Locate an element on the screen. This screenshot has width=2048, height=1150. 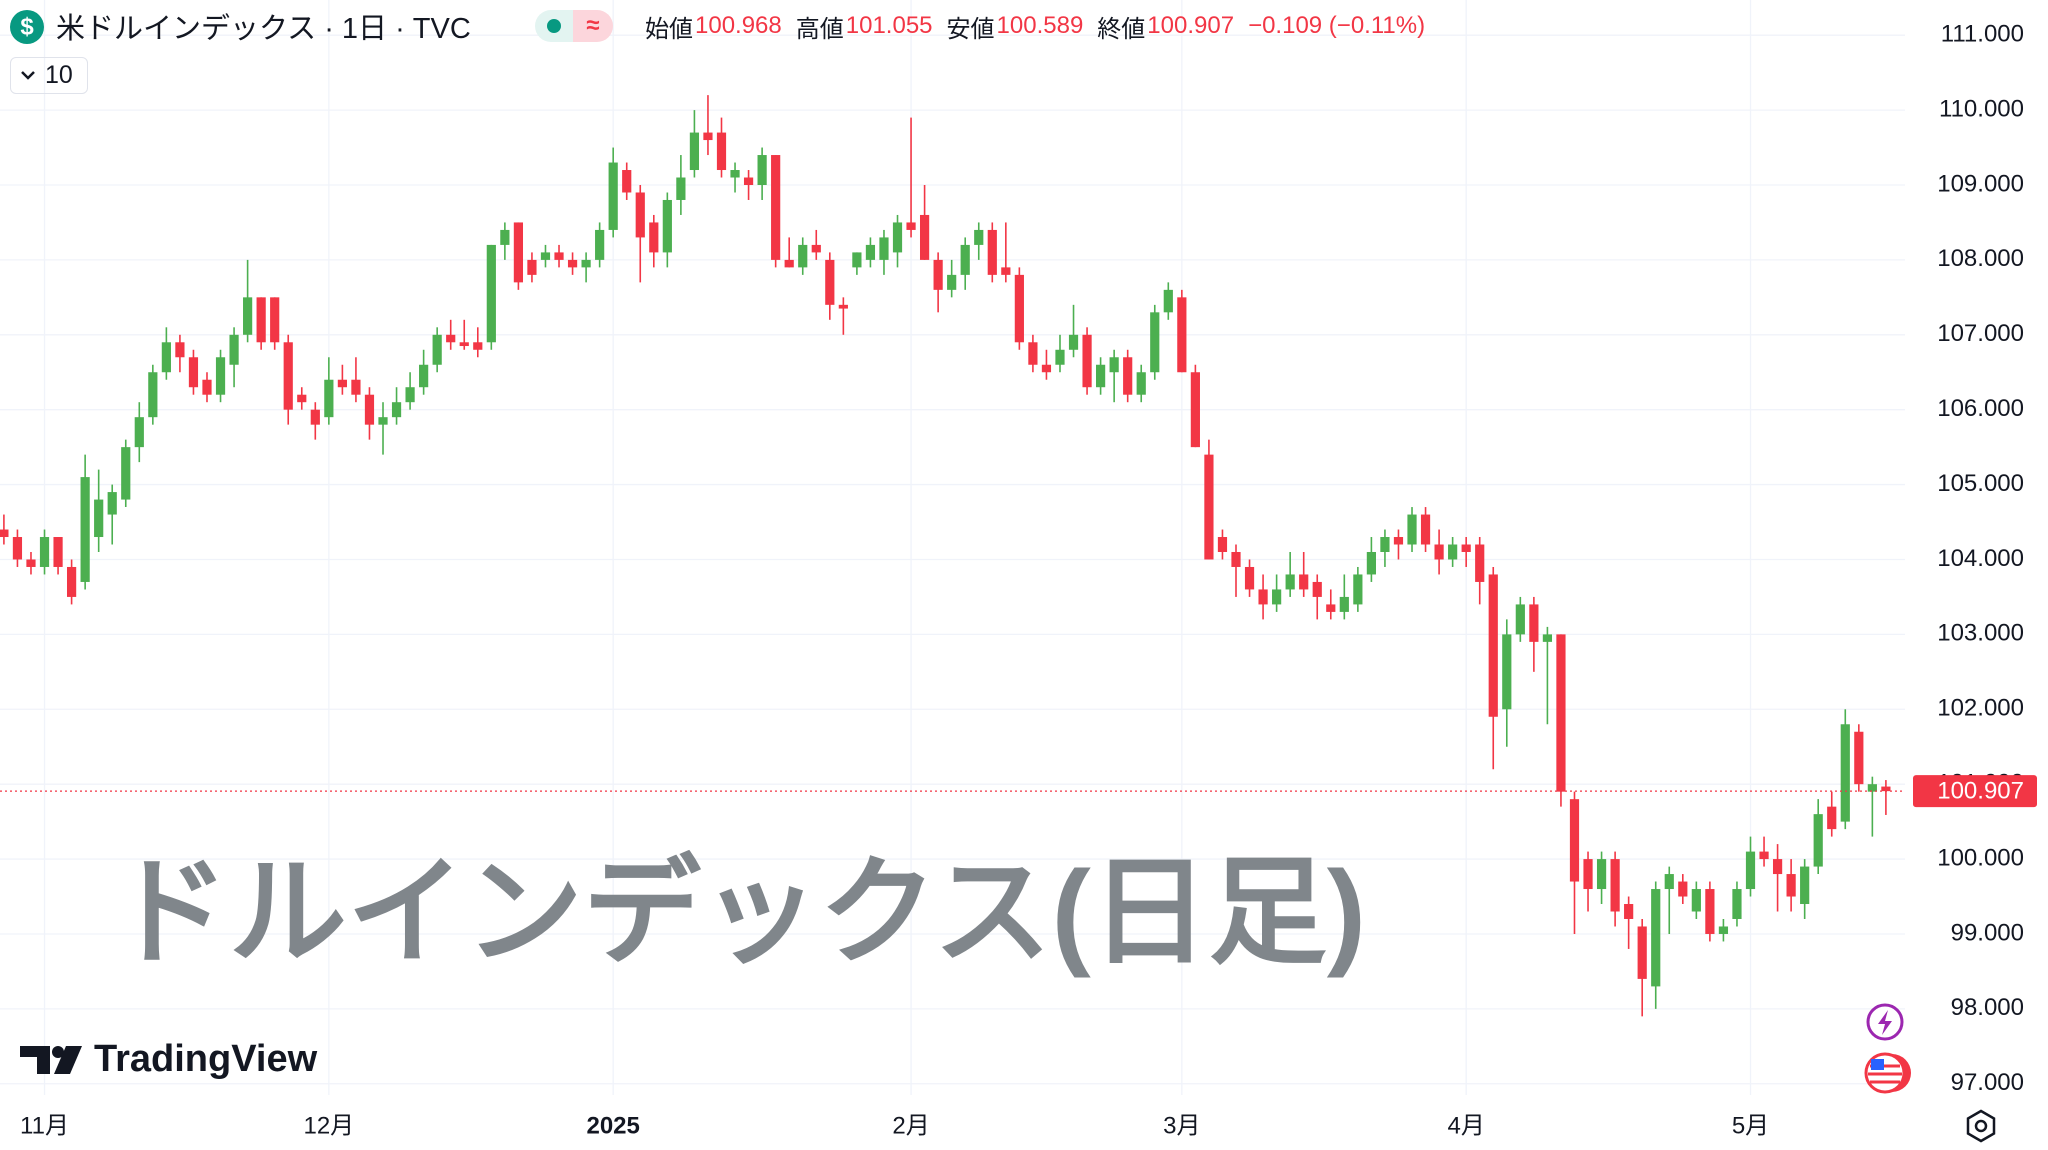
settings-dot is located at coordinates (1981, 1126).